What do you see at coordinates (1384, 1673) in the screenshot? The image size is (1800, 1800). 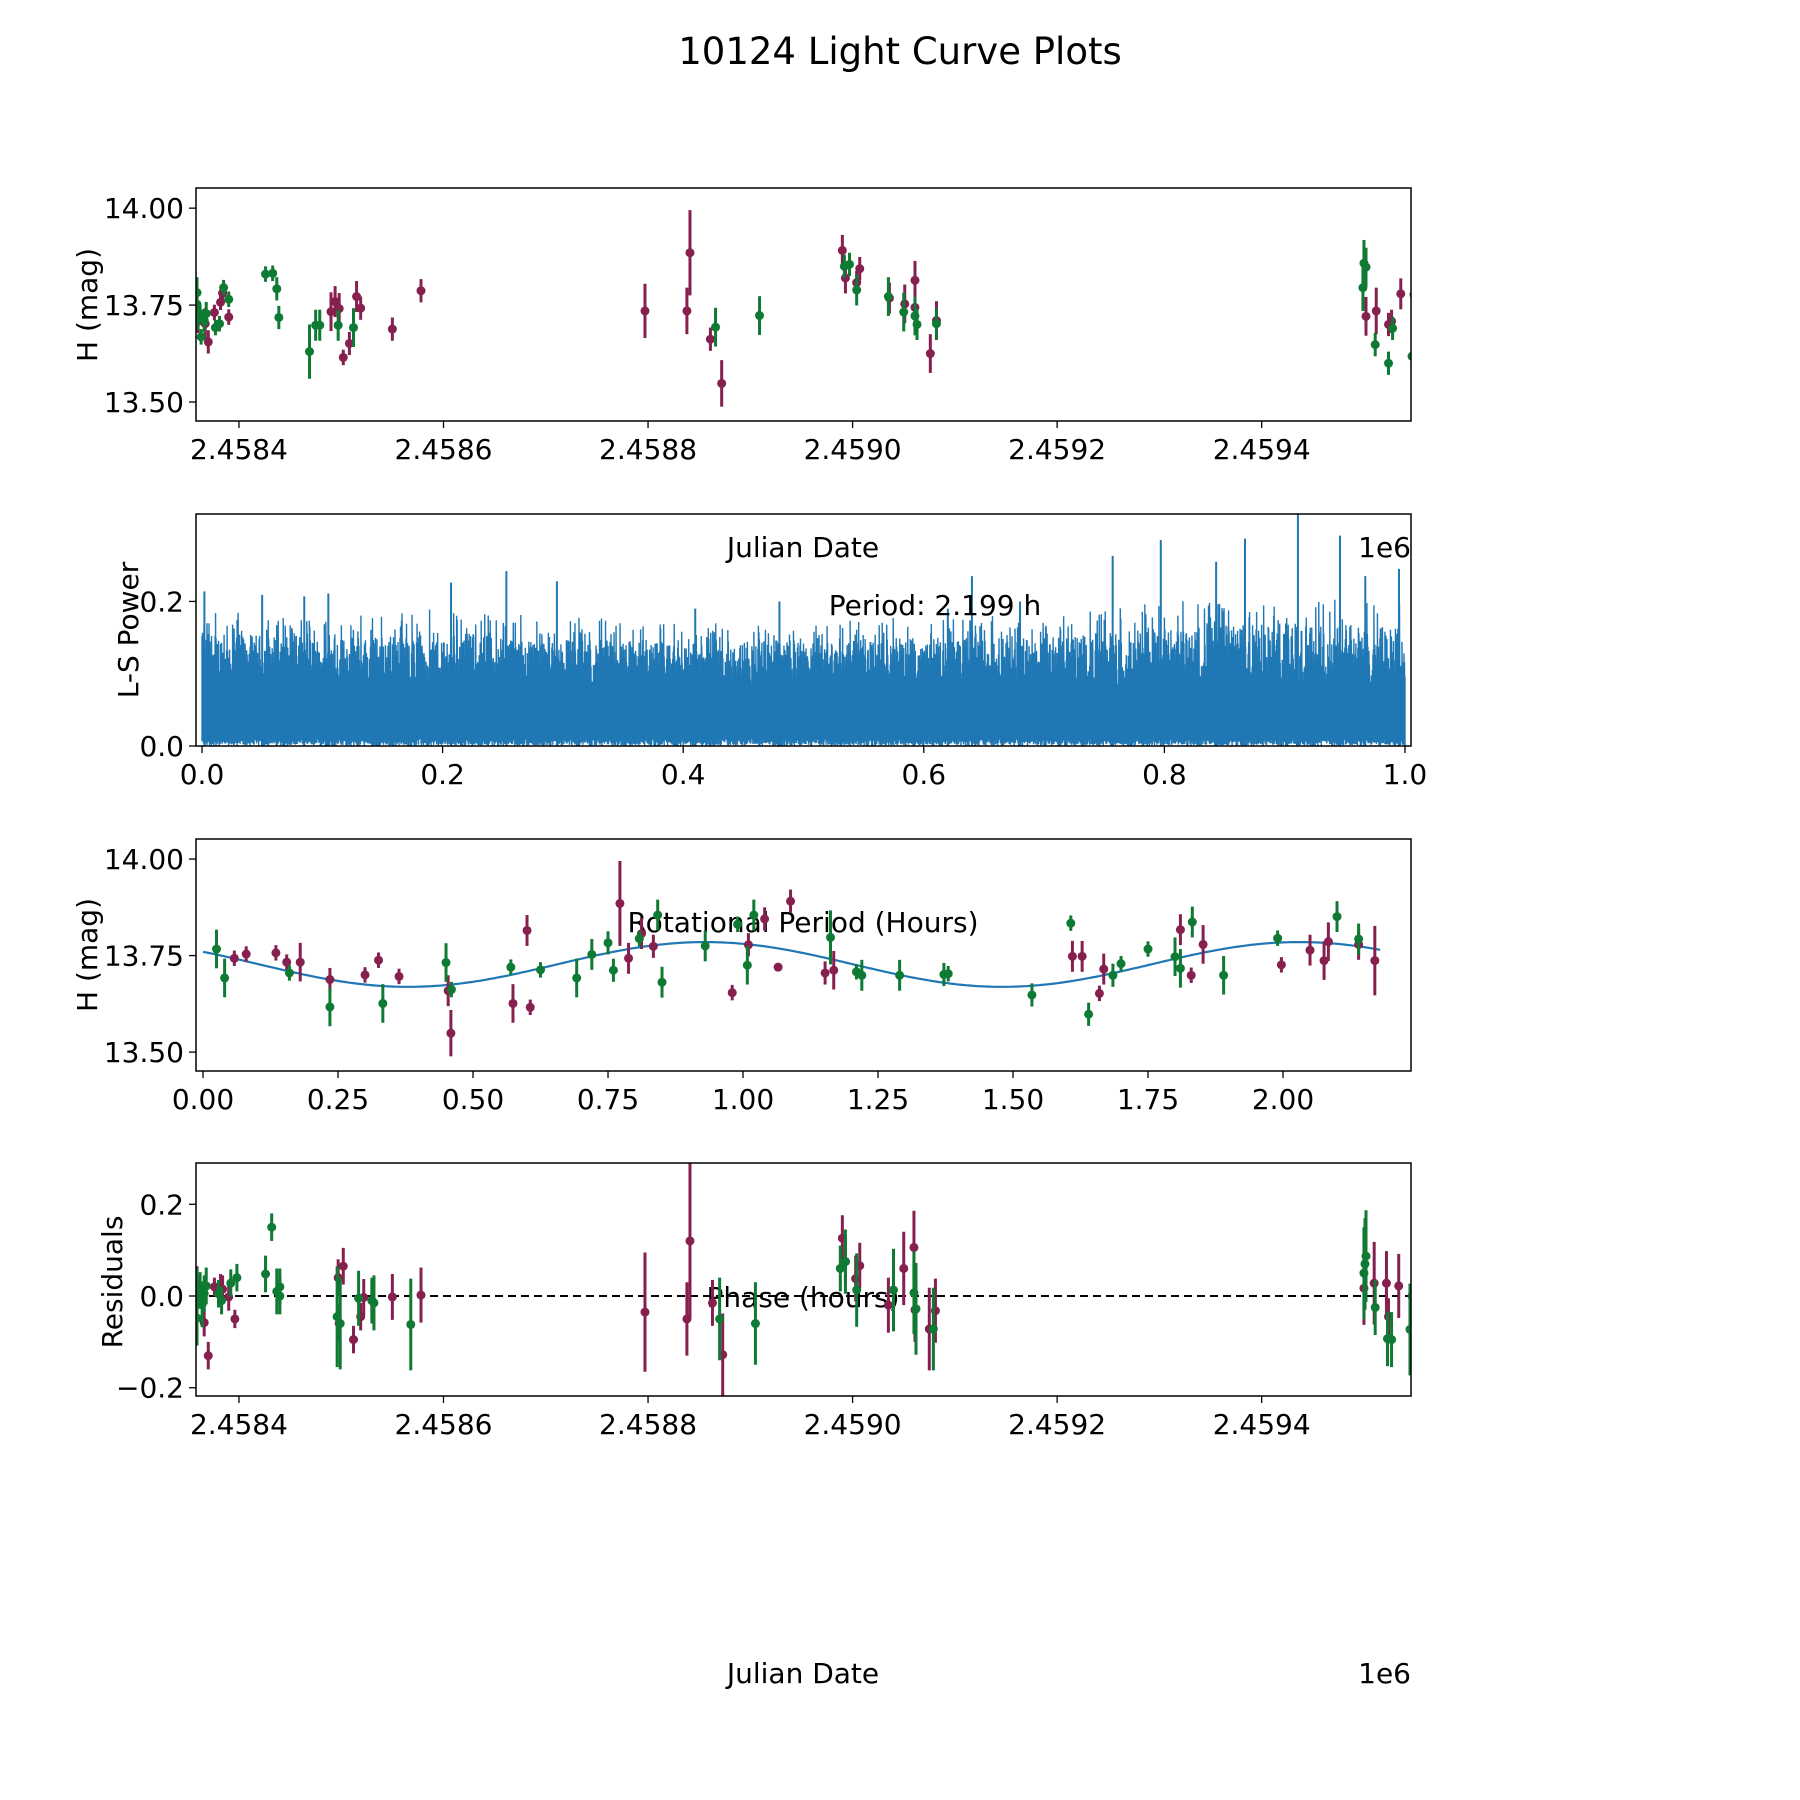 I see `residuals-x-offset-label: 1e6` at bounding box center [1384, 1673].